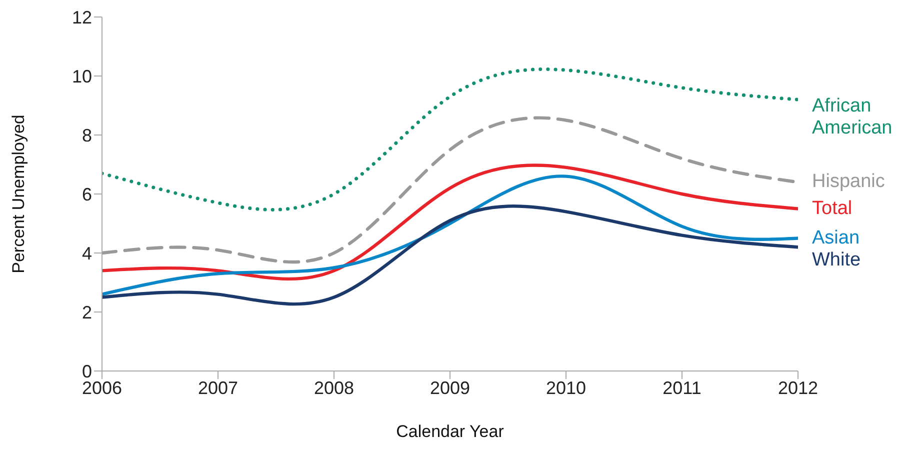  What do you see at coordinates (82, 17) in the screenshot?
I see `y-tick-label: 12` at bounding box center [82, 17].